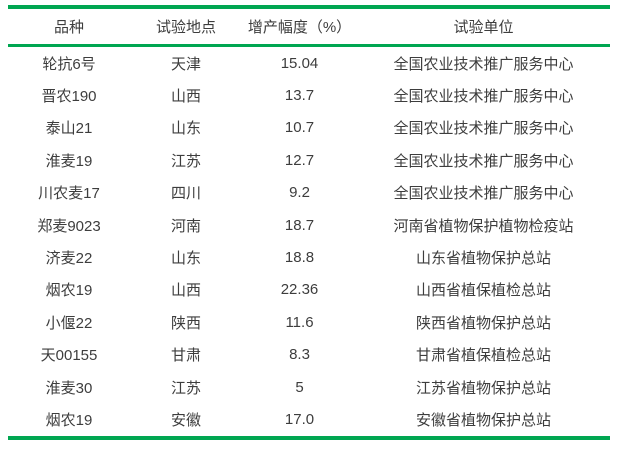 The width and height of the screenshot is (618, 449). Describe the element at coordinates (299, 193) in the screenshot. I see `cell-increase: 9.2` at that location.